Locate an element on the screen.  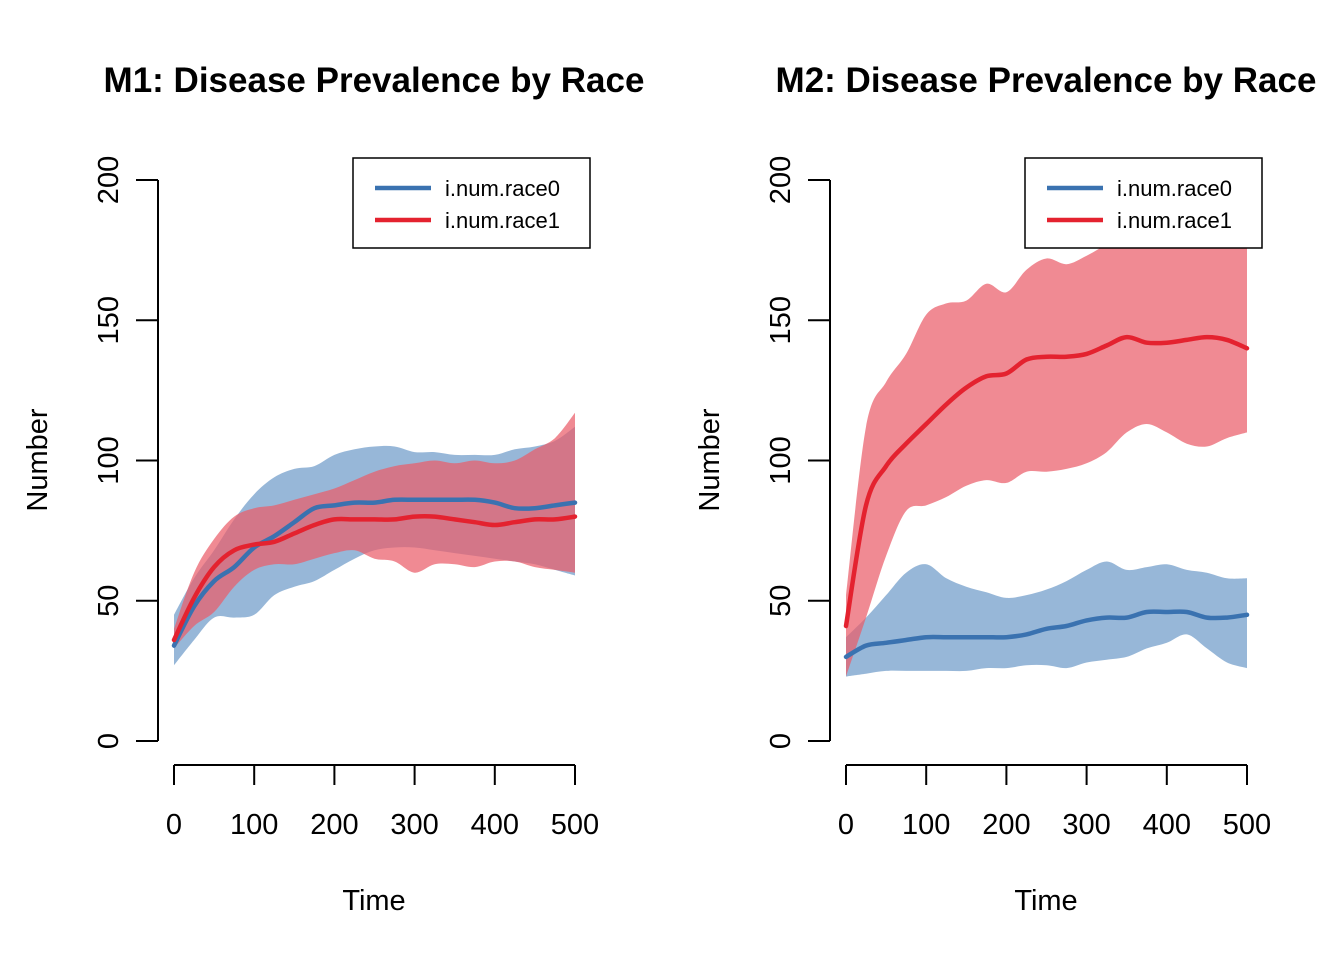
band-i.num.race0 is located at coordinates (1046, 619).